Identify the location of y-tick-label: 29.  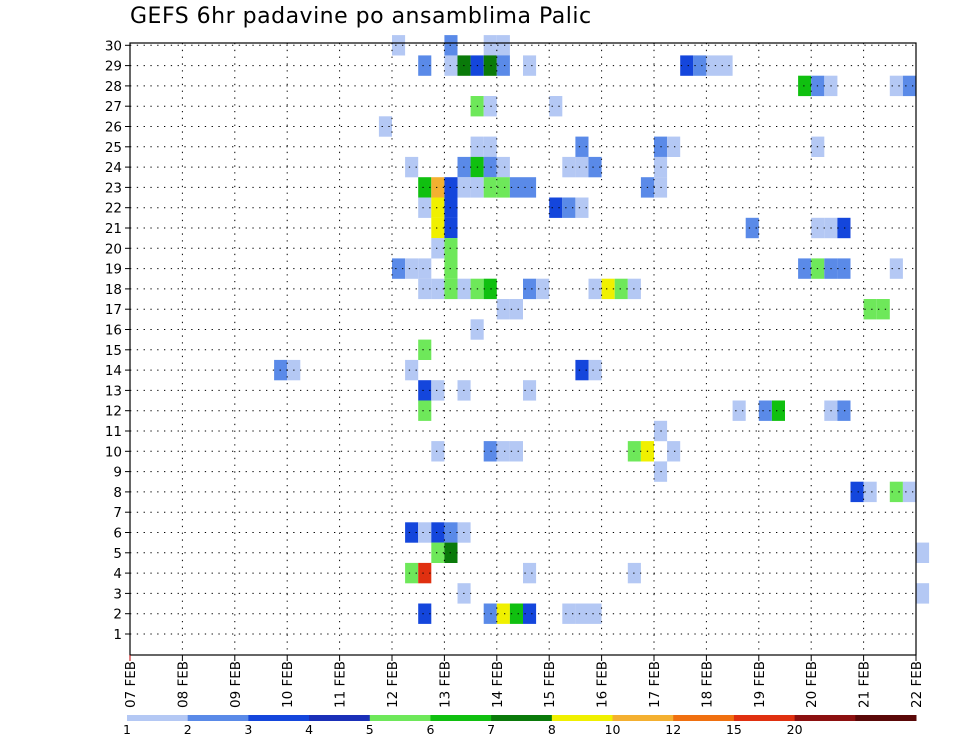
(113, 67).